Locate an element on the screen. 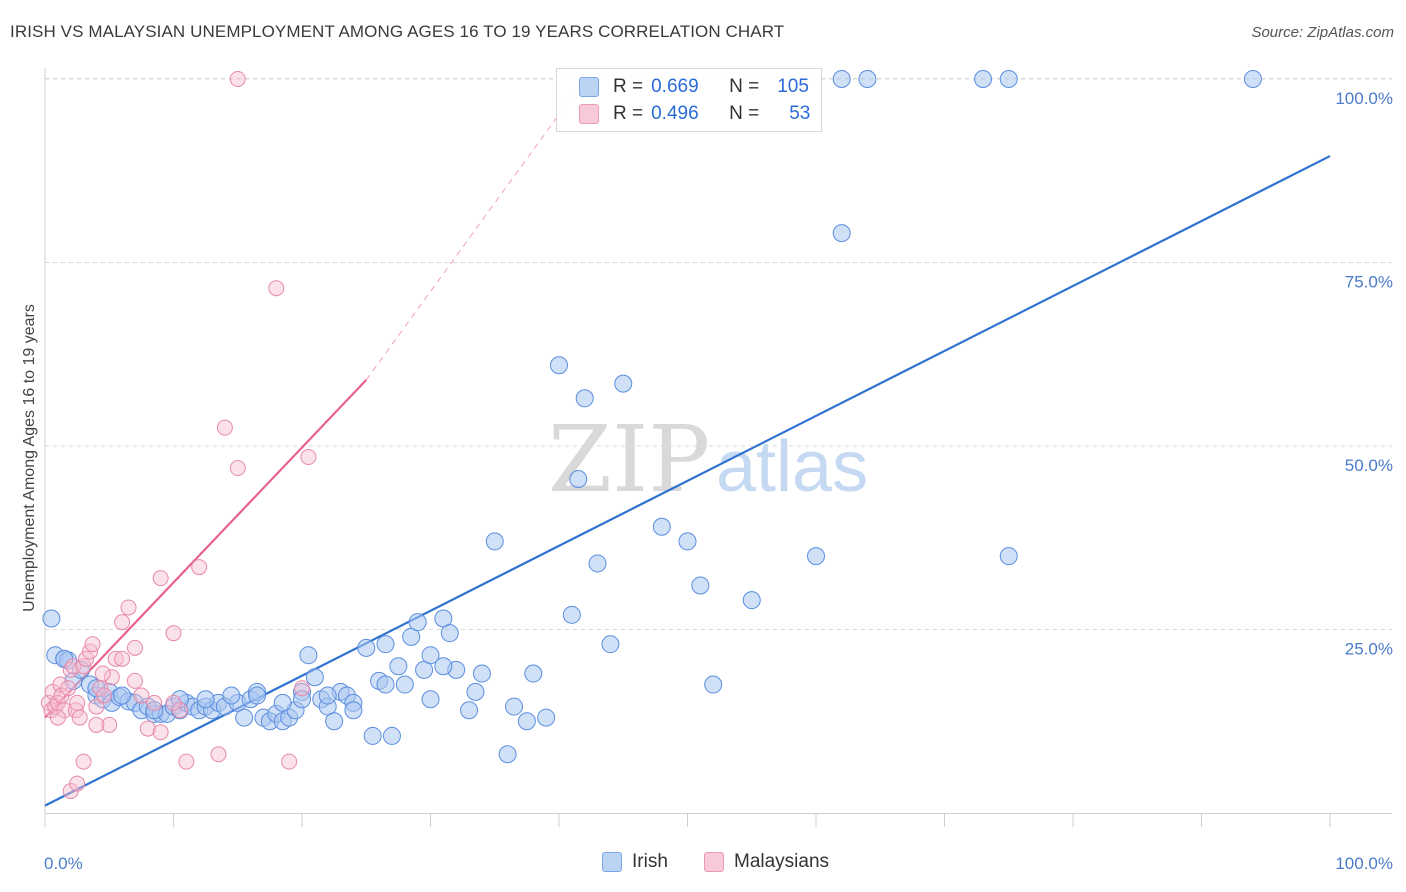  legend-malaysians-swatch is located at coordinates (714, 862).